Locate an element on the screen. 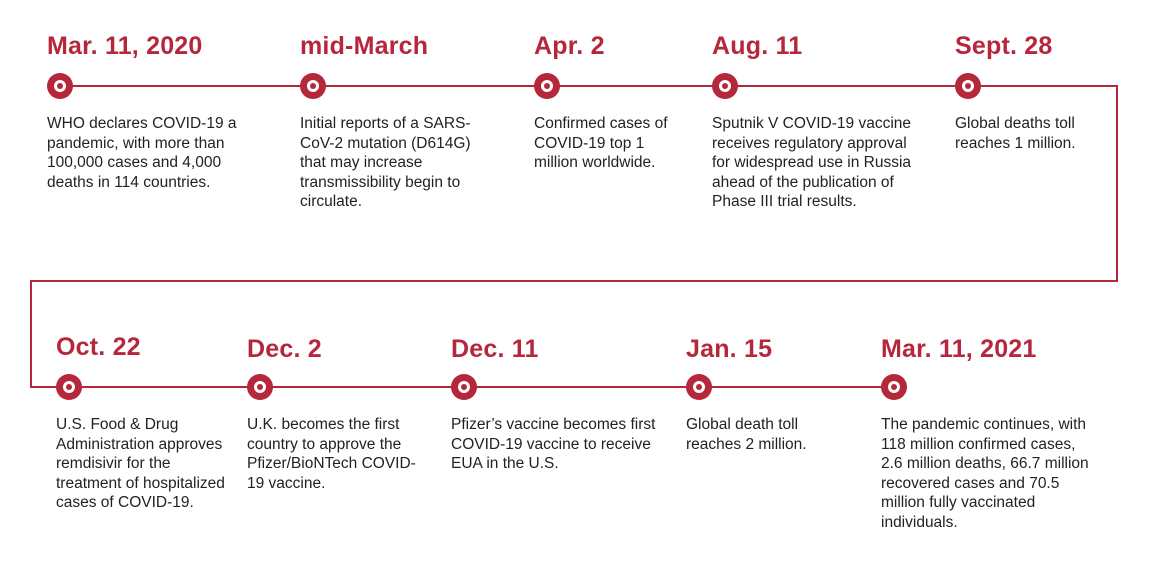  event-date: Jan. 15 is located at coordinates (729, 349).